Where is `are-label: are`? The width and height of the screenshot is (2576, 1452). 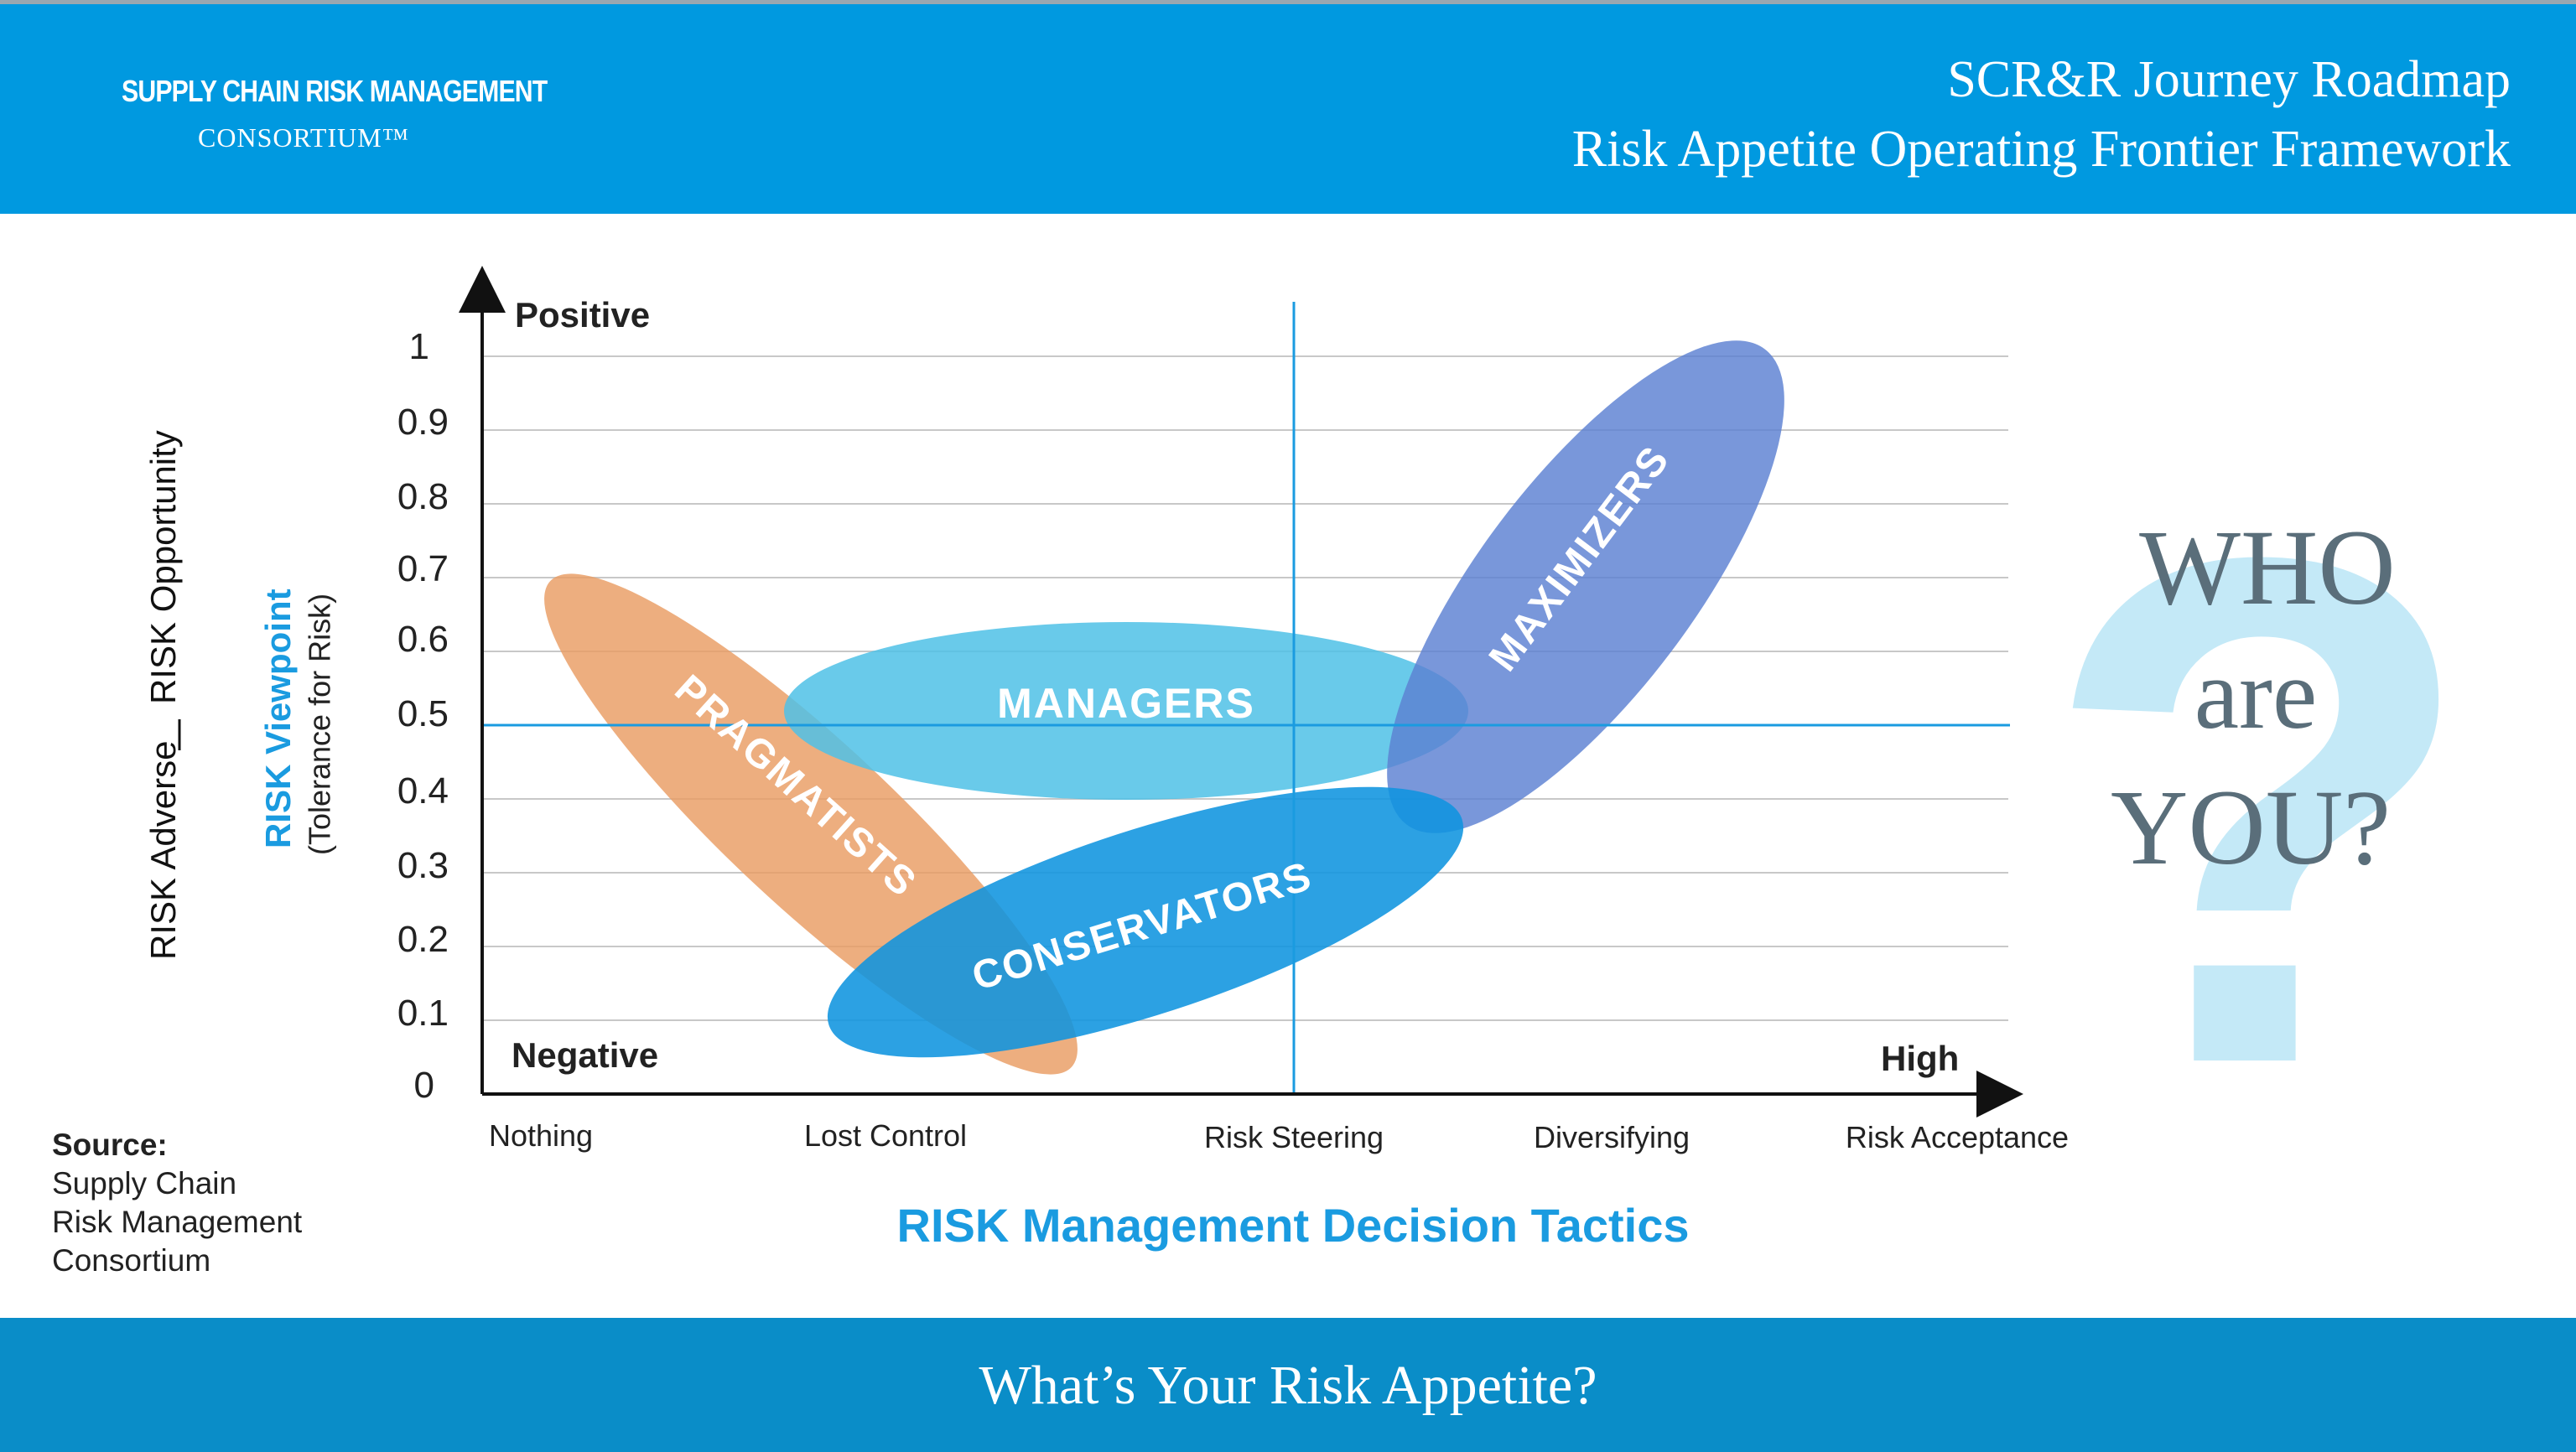
are-label: are is located at coordinates (2255, 693).